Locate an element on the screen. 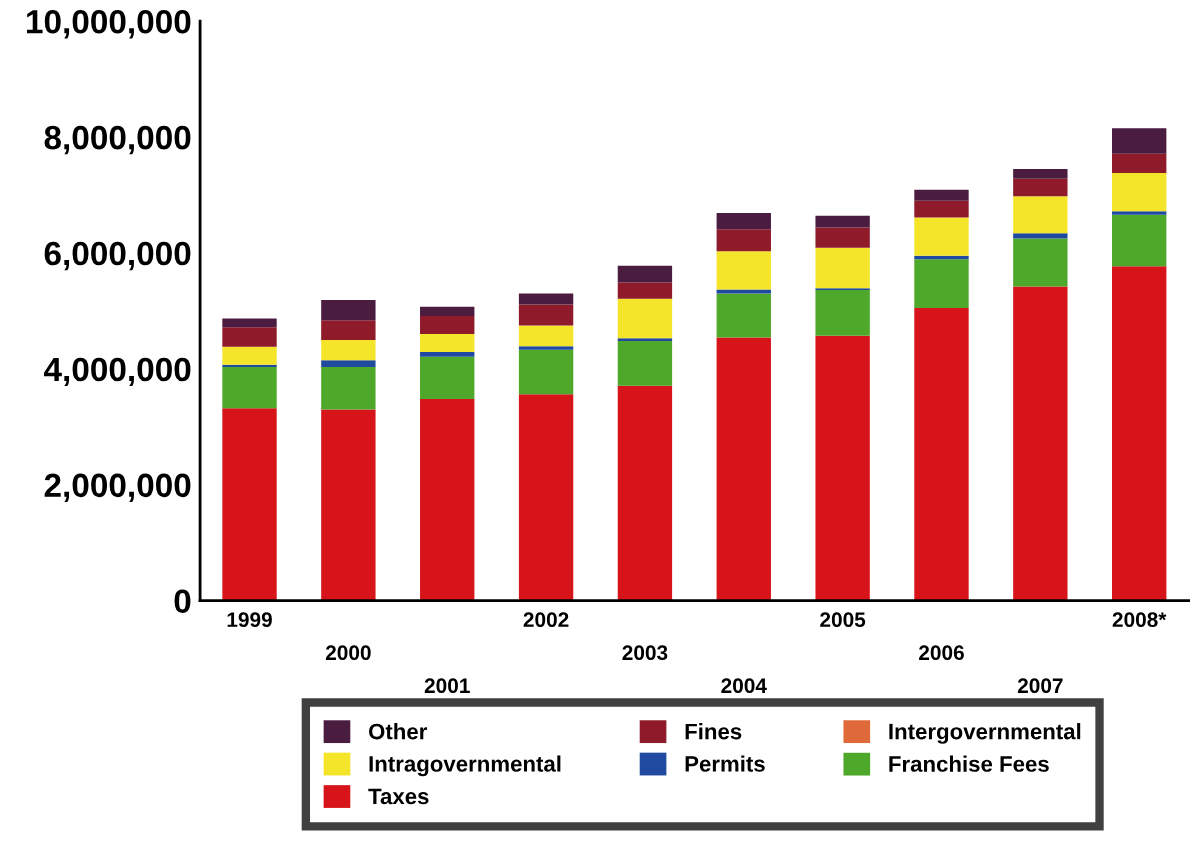 The width and height of the screenshot is (1191, 846). legend-label: Fines is located at coordinates (713, 731).